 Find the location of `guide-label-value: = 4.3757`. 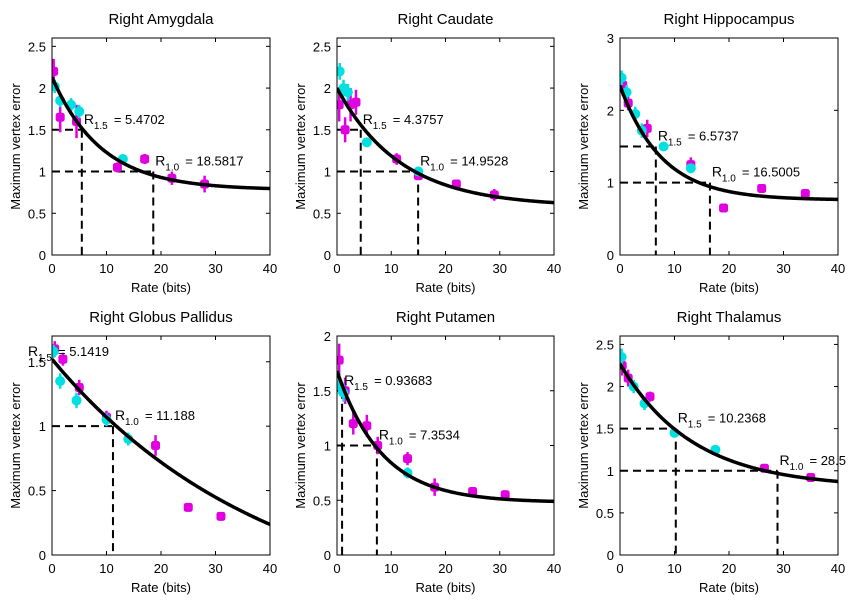

guide-label-value: = 4.3757 is located at coordinates (418, 119).